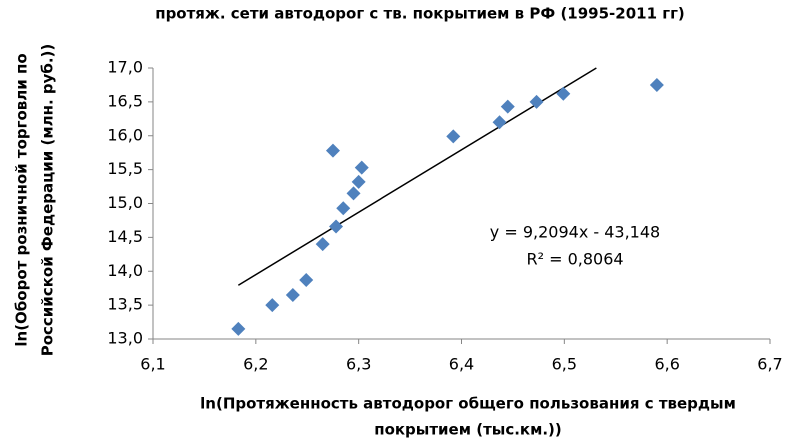 This screenshot has width=805, height=448. I want to click on x-axis-label: покрытием (тыс.км.)), so click(468, 430).